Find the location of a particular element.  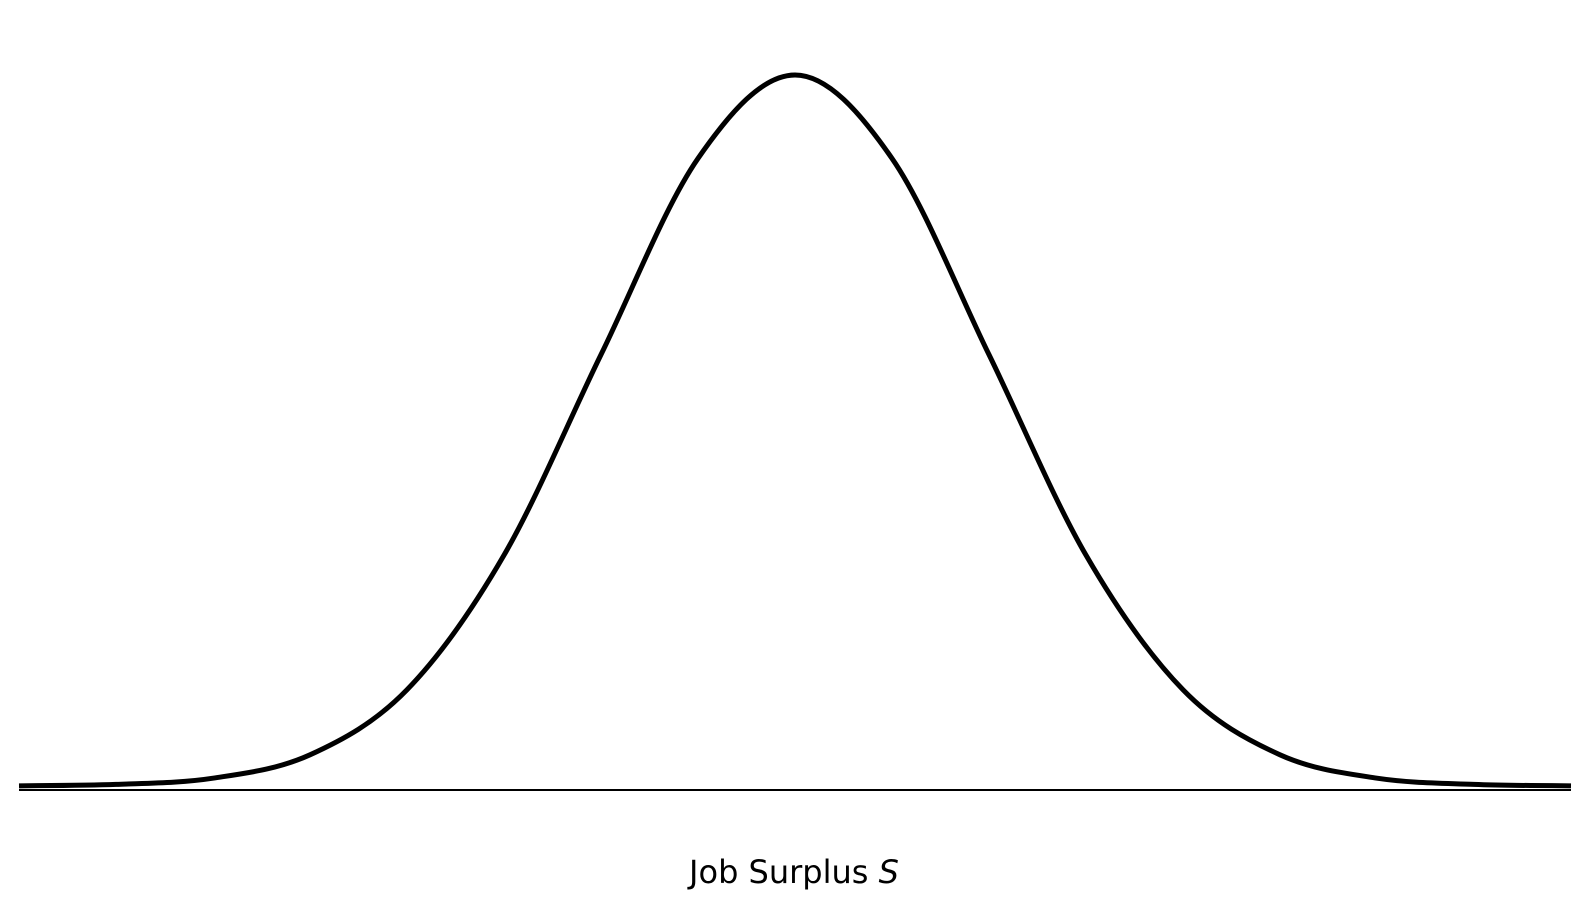

x-axis-label-text: Job Surplus is located at coordinates (777, 872).